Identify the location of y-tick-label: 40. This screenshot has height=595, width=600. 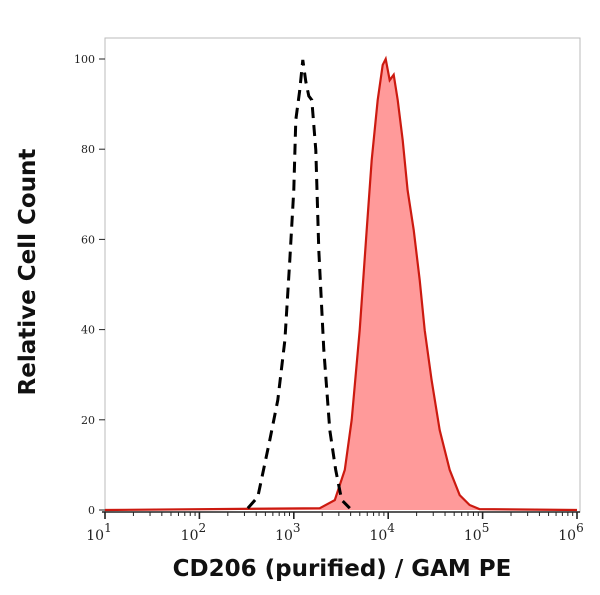
(88, 330).